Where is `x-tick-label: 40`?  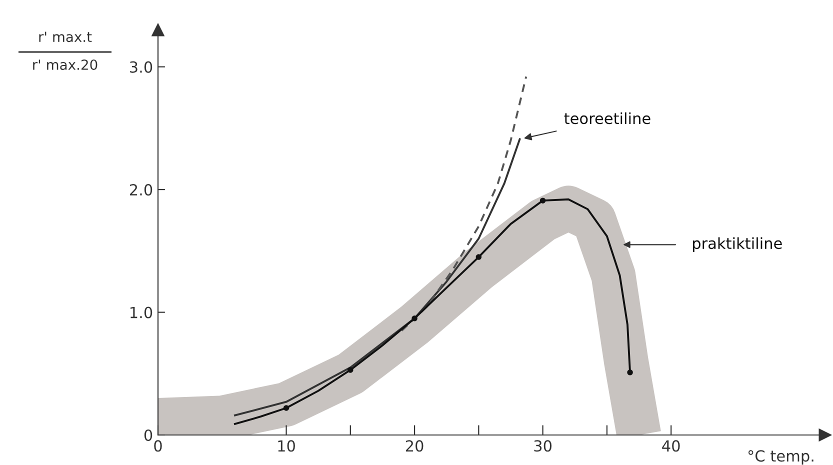
x-tick-label: 40 is located at coordinates (671, 446).